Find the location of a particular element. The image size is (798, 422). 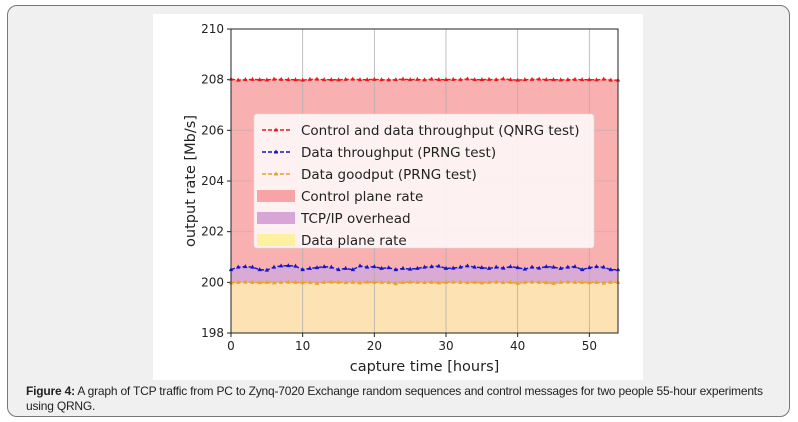

legend-marker is located at coordinates (276, 151).